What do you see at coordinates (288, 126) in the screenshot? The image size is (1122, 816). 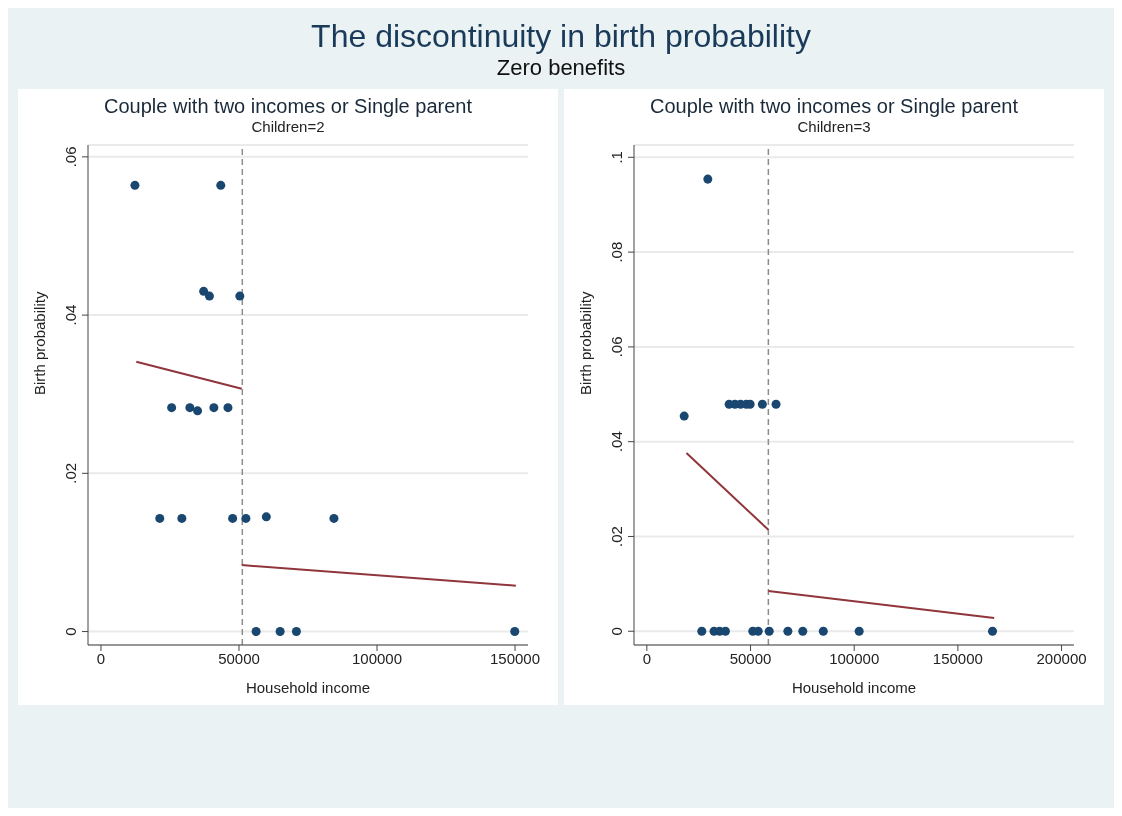 I see `chart-subtitle: Children=2` at bounding box center [288, 126].